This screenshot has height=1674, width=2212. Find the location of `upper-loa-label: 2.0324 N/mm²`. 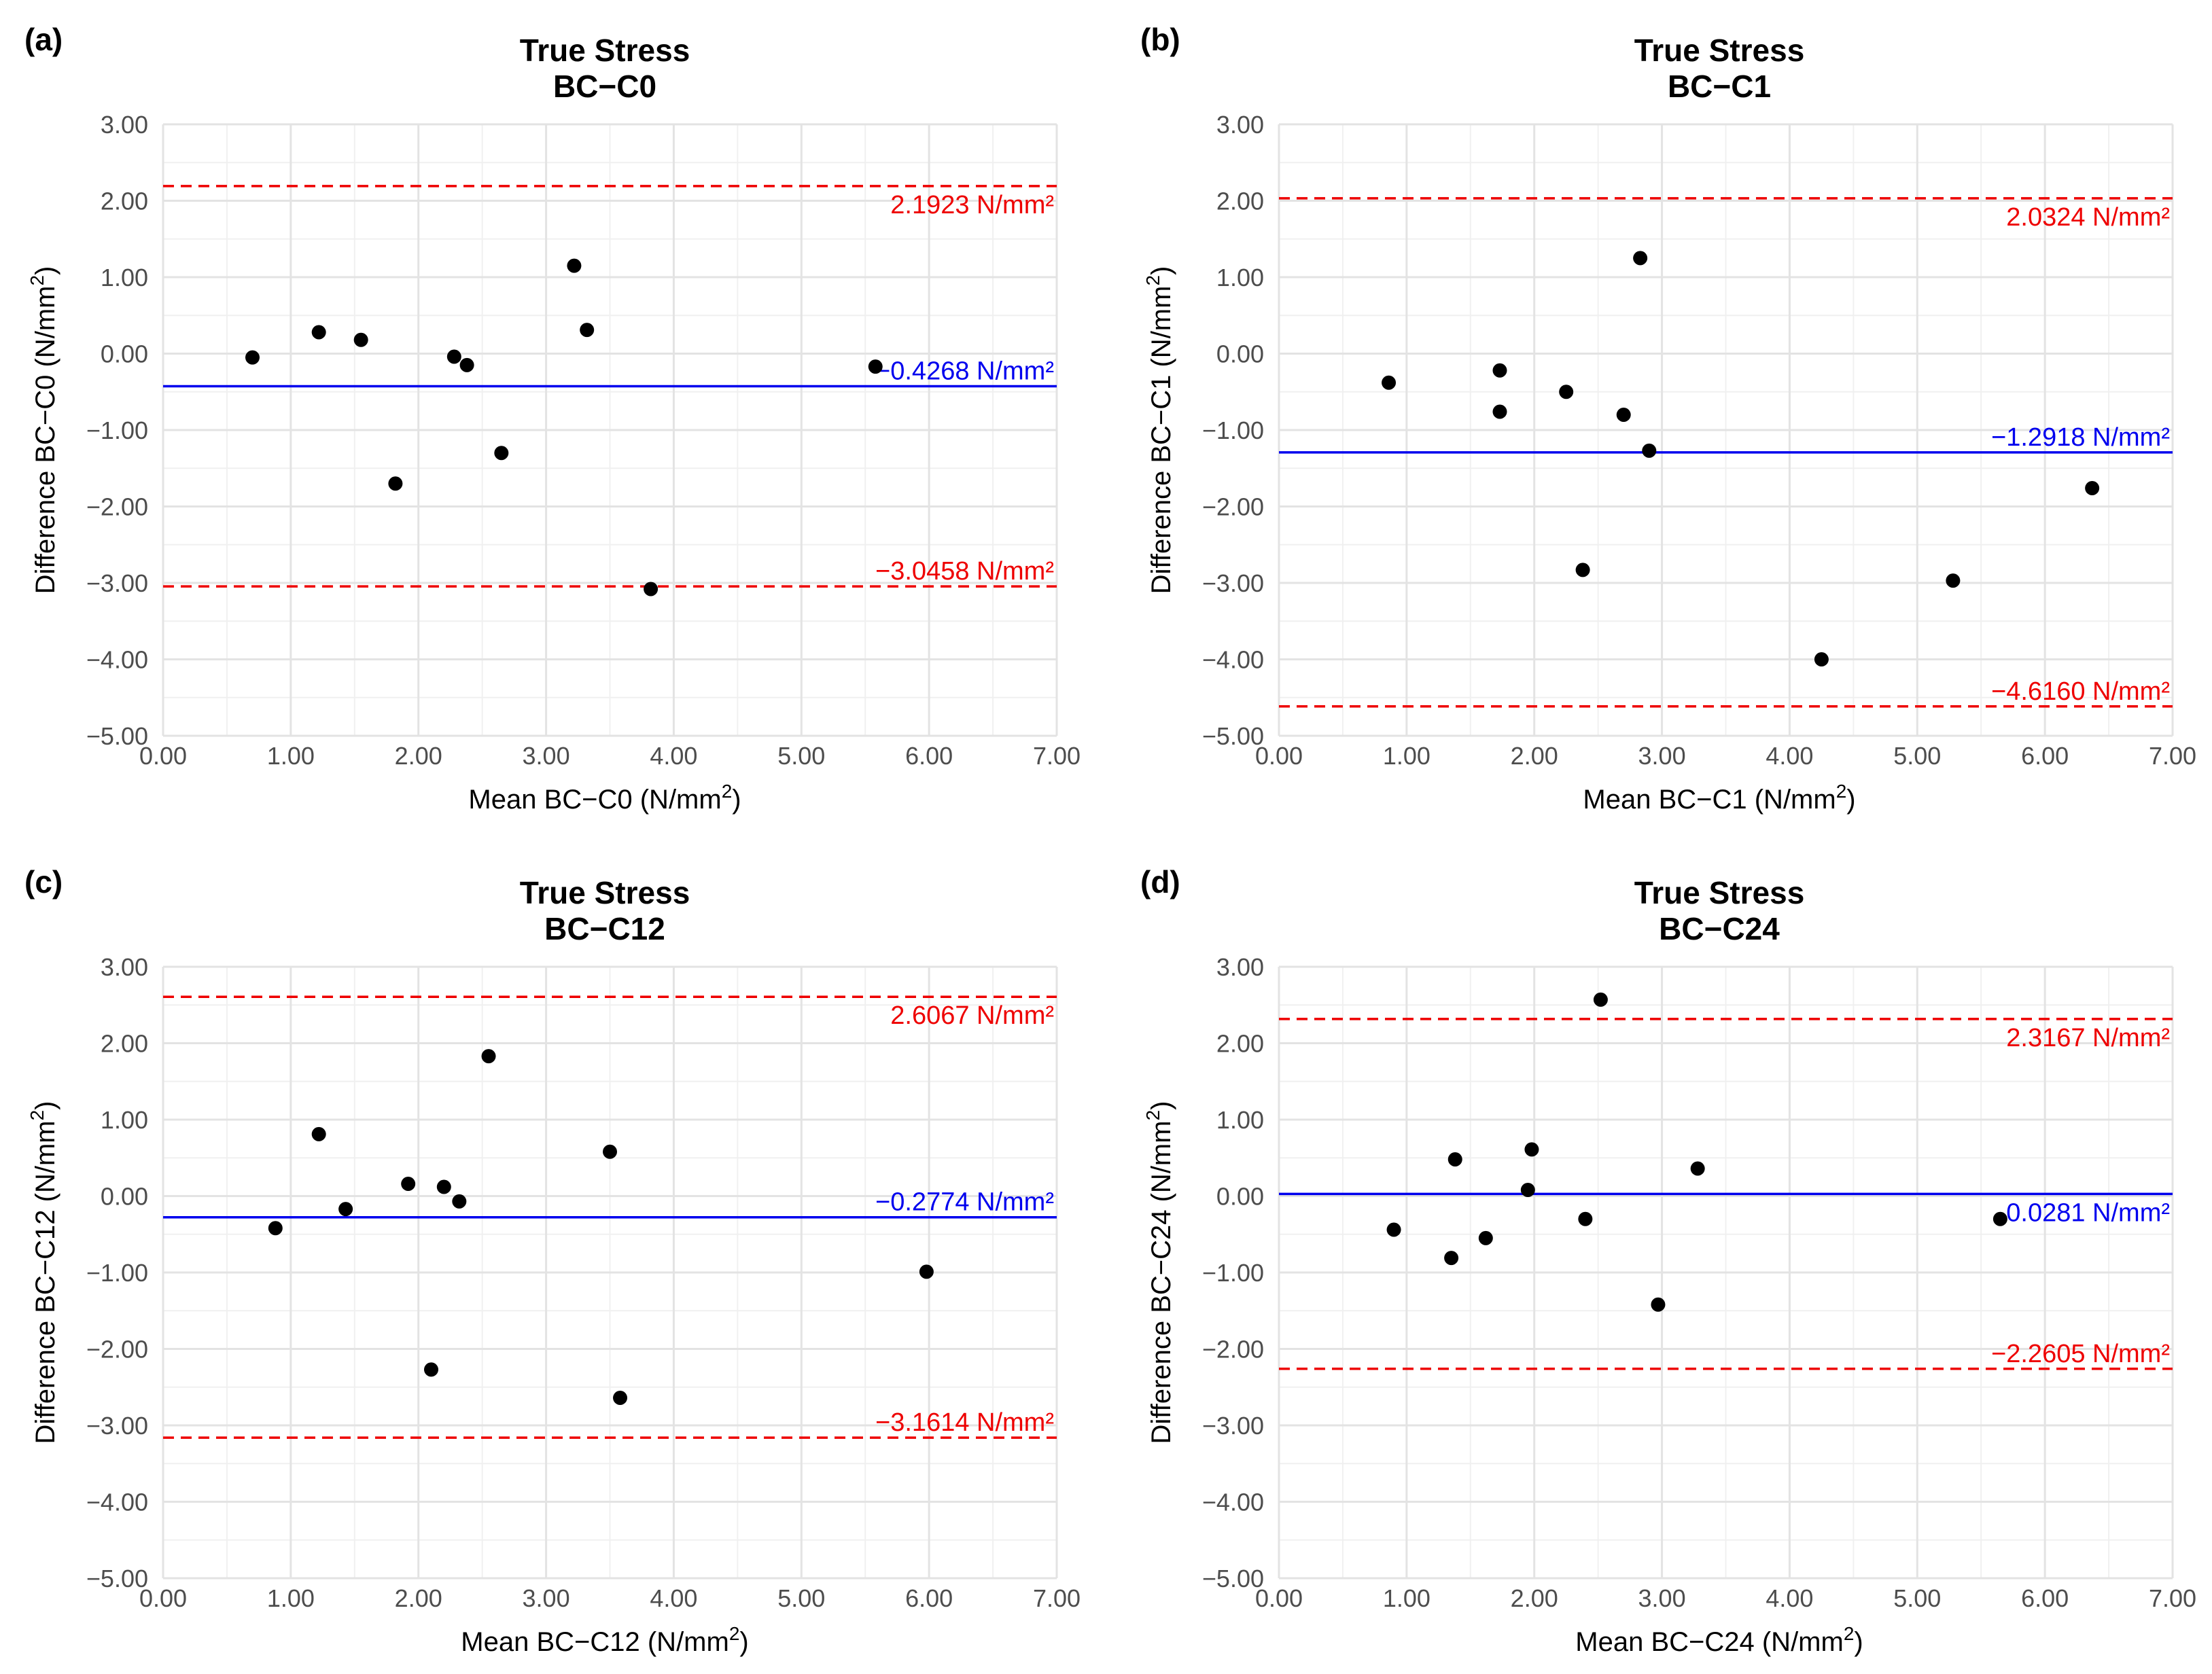

upper-loa-label: 2.0324 N/mm² is located at coordinates (2088, 217).